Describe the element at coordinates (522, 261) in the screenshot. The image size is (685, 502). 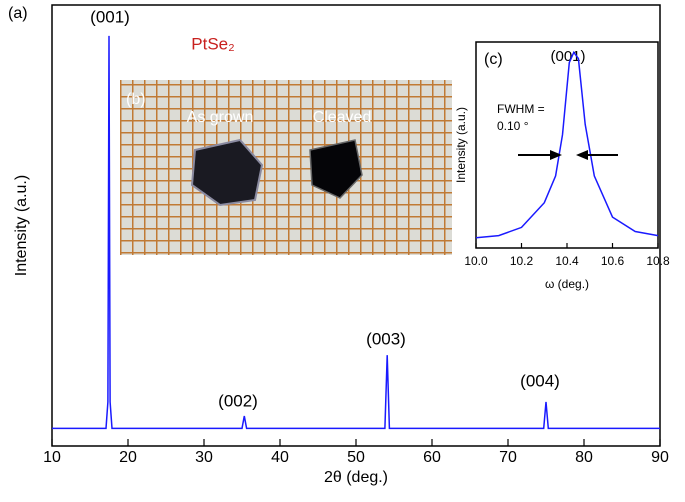
I see `x-tick-label: 10.2` at that location.